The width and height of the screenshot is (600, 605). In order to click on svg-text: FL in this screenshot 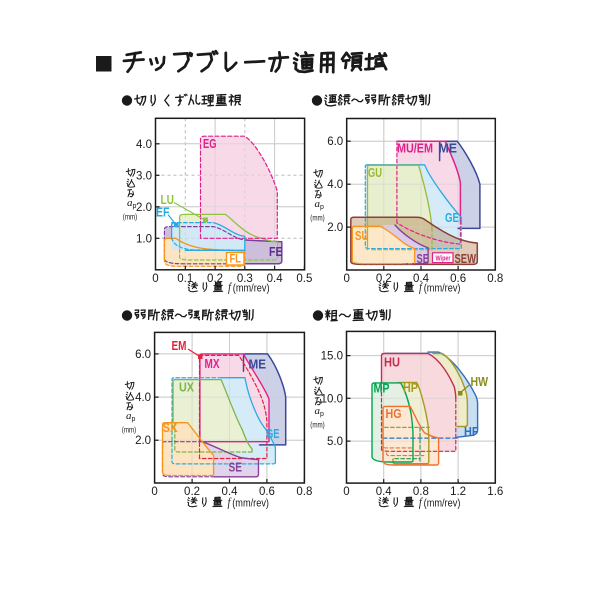, I will do `click(235, 259)`.